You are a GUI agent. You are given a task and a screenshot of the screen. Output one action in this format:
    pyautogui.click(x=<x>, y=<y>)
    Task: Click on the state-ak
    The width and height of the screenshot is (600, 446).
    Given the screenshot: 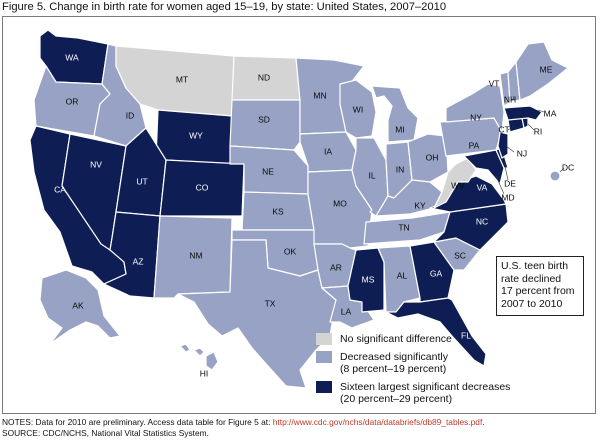 What is the action you would take?
    pyautogui.click(x=80, y=307)
    